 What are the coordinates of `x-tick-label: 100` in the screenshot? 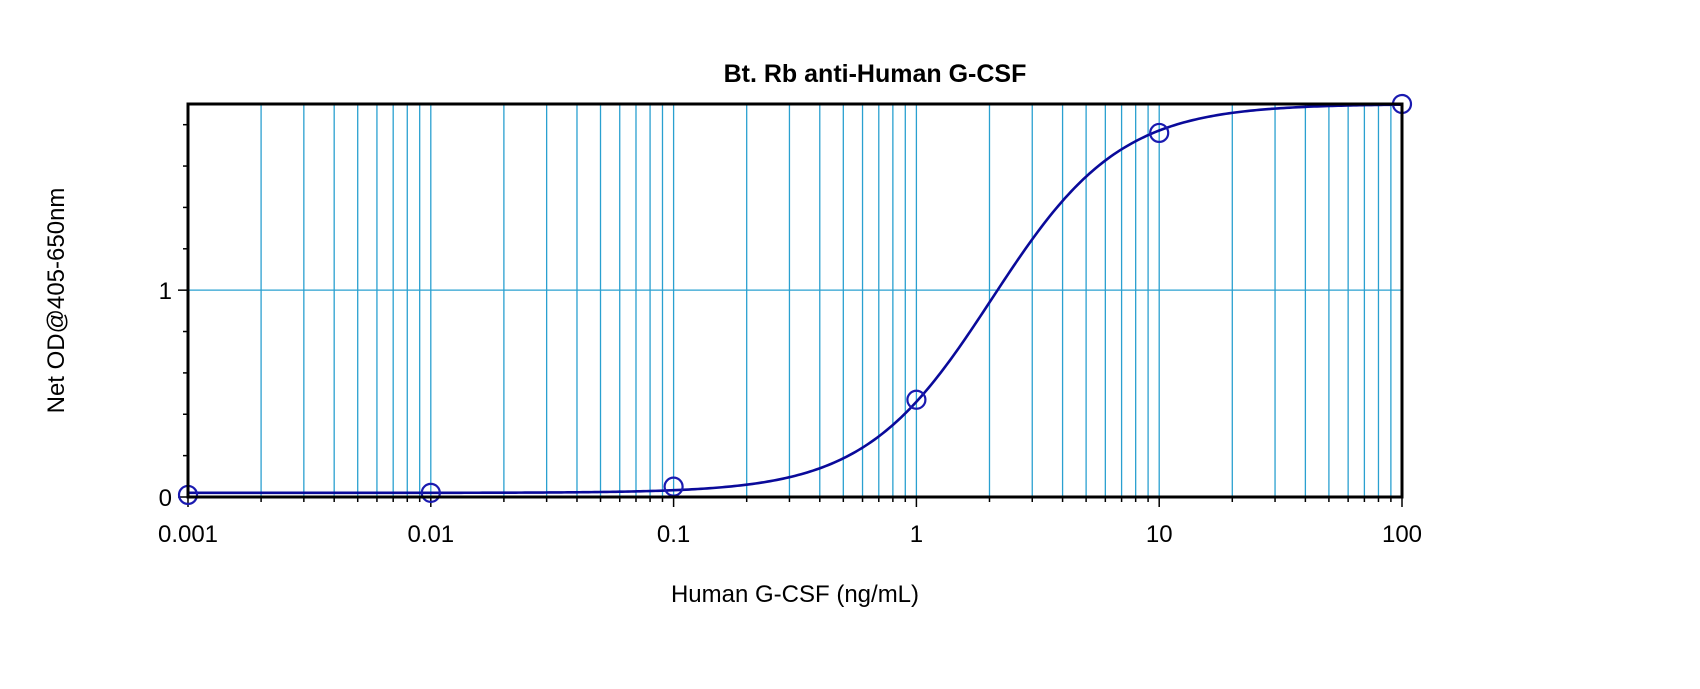 It's located at (1402, 534).